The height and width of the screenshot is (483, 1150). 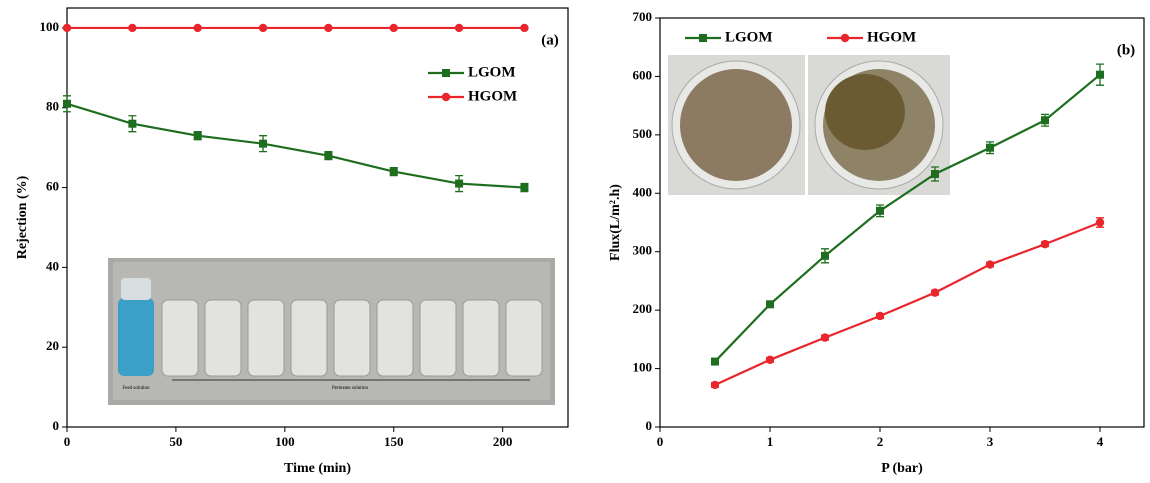 What do you see at coordinates (1100, 441) in the screenshot?
I see `x-tick-label: 4` at bounding box center [1100, 441].